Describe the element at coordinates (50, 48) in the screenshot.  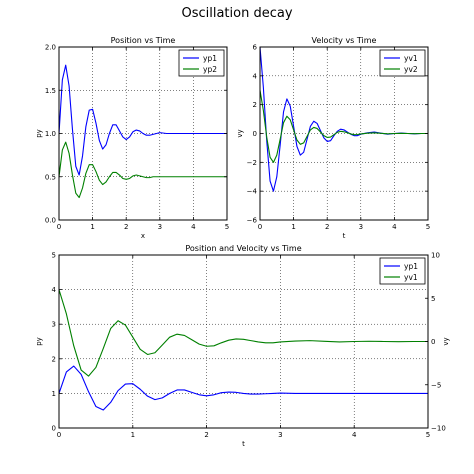
I see `y-tick-label: 2.0` at that location.